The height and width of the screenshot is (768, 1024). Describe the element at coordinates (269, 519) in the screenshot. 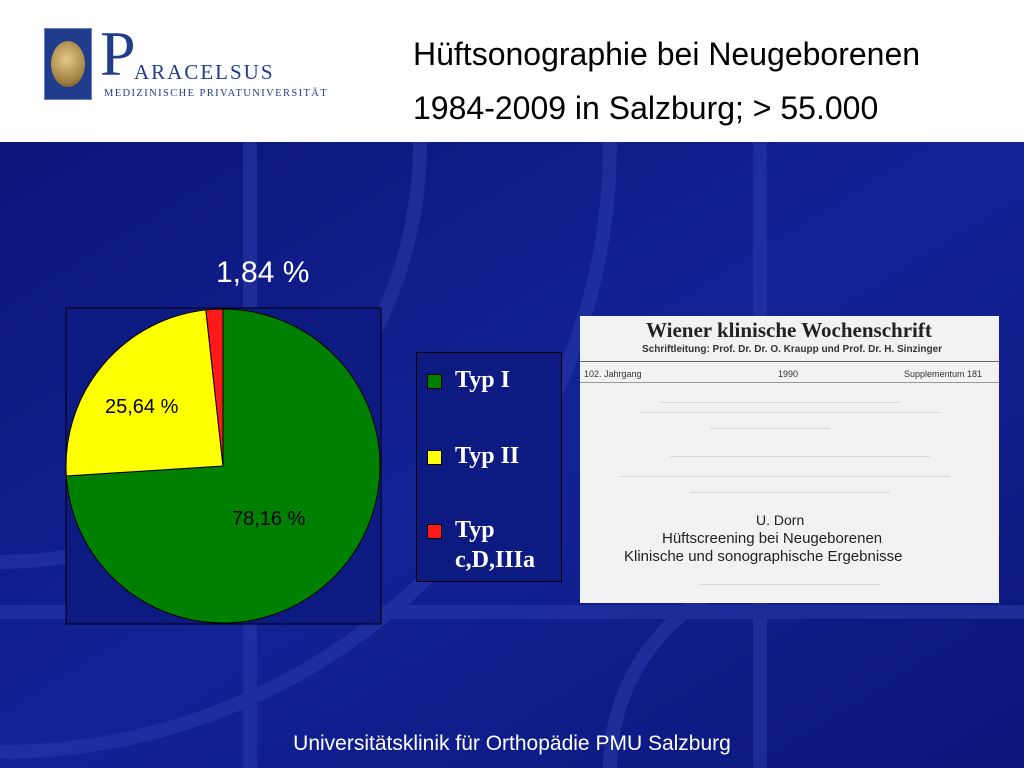

I see `data-label-typ-i: 78,16 %` at that location.